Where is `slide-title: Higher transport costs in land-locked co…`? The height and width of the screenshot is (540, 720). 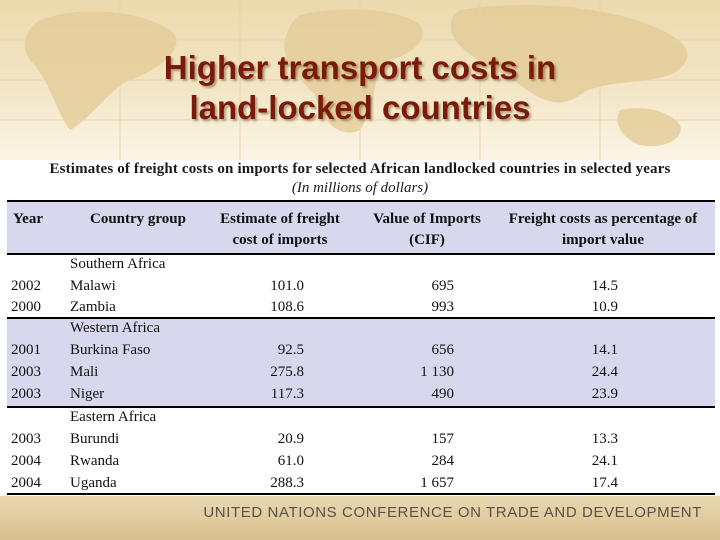
slide-title: Higher transport costs in land-locked co… is located at coordinates (360, 88).